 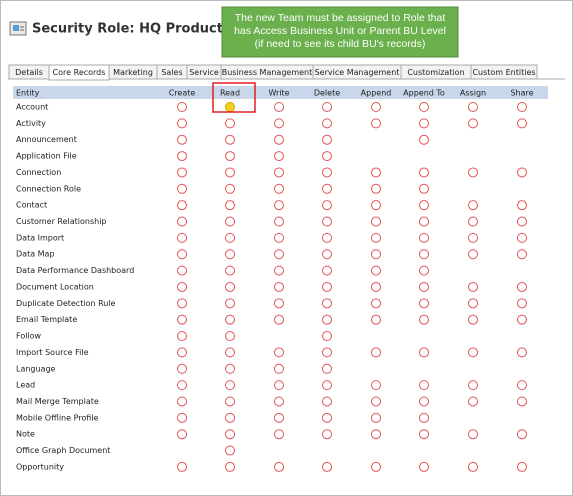 What do you see at coordinates (435, 72) in the screenshot?
I see `tab-label: Customization` at bounding box center [435, 72].